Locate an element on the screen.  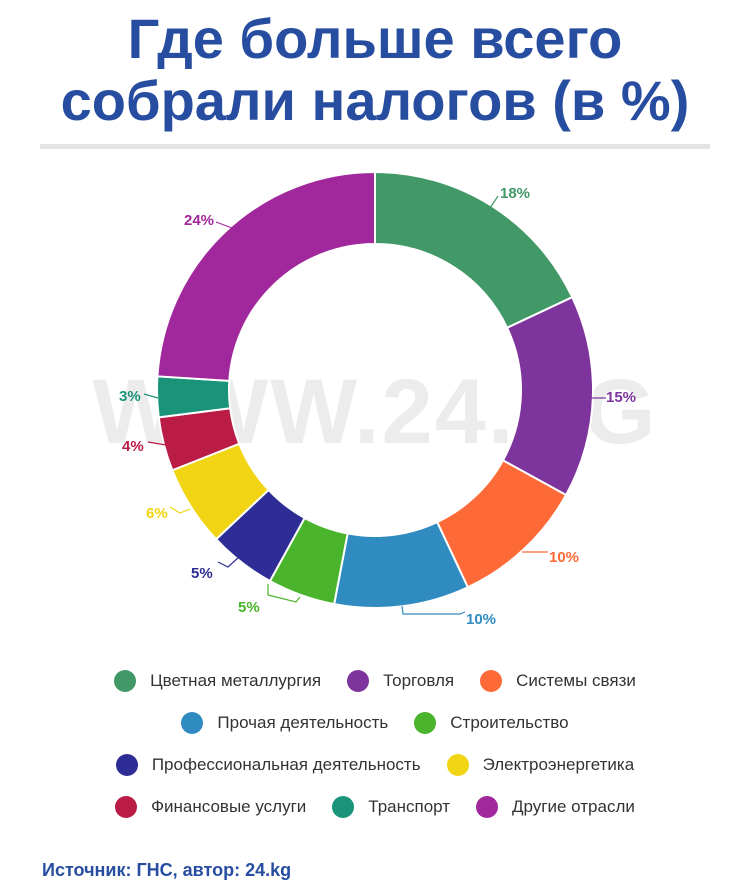
legend-item: Прочая деятельность is located at coordinates (284, 723).